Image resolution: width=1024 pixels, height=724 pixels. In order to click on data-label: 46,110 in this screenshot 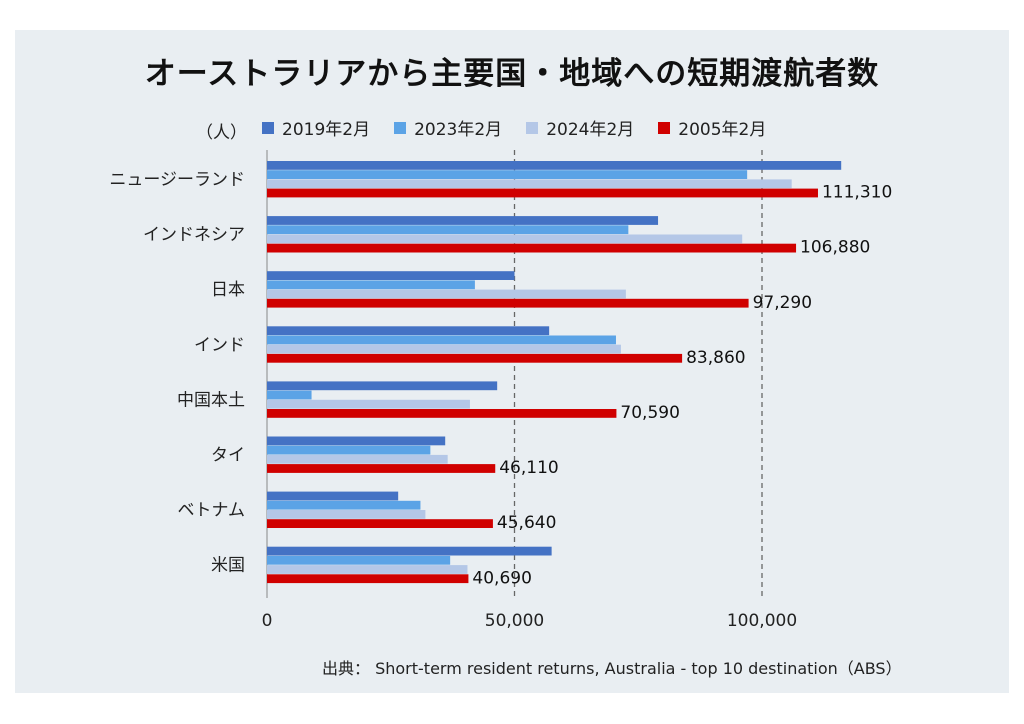, I will do `click(528, 468)`.